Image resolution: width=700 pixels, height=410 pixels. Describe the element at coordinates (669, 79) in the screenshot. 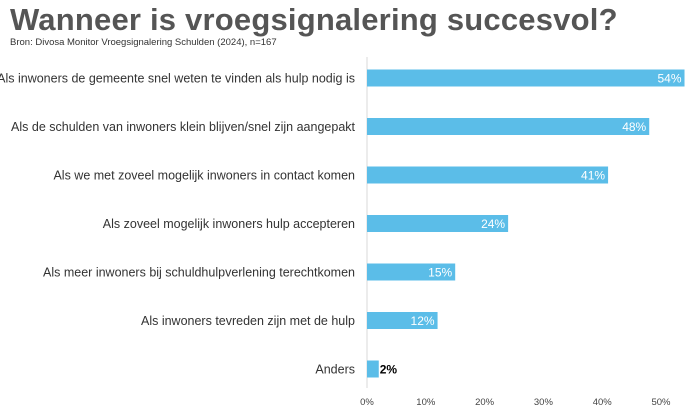

I see `data-label: 54%` at that location.